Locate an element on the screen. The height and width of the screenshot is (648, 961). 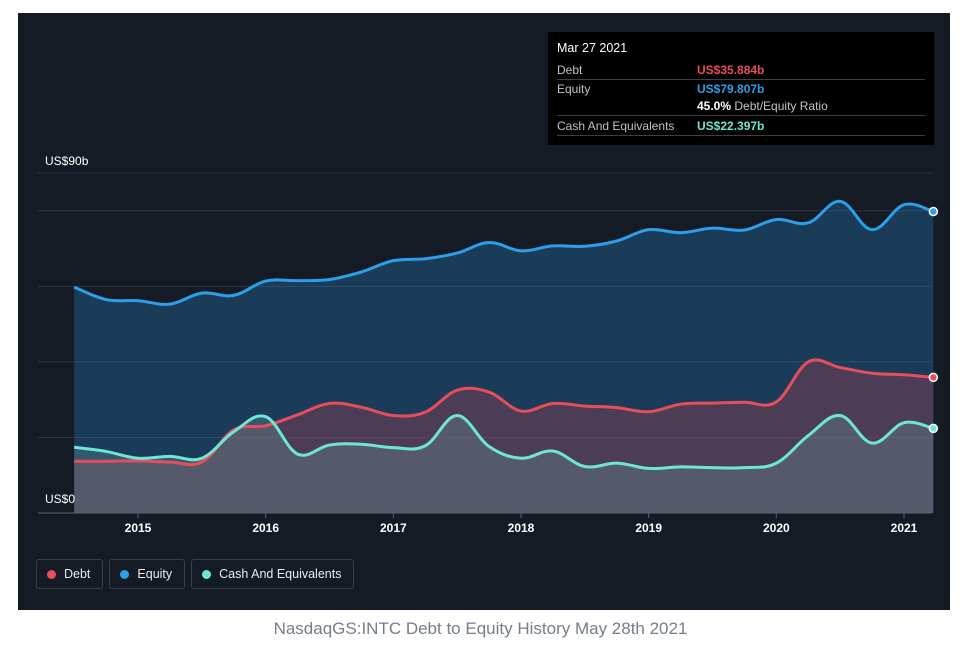
legend-label-debt: Debt is located at coordinates (77, 574).